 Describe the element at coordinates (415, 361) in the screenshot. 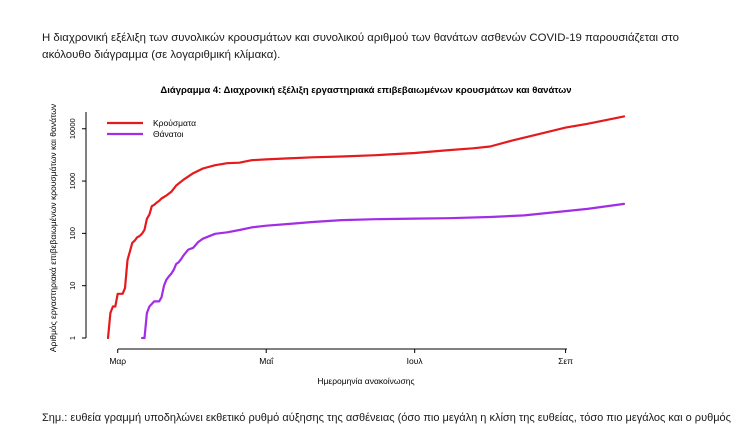

I see `x-tick-label: Ιουλ` at that location.